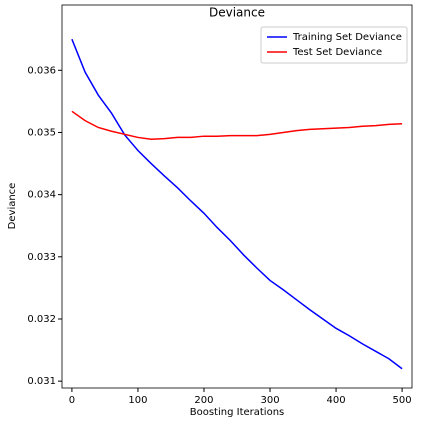 The image size is (424, 428). I want to click on x-tick-label: 100, so click(137, 400).